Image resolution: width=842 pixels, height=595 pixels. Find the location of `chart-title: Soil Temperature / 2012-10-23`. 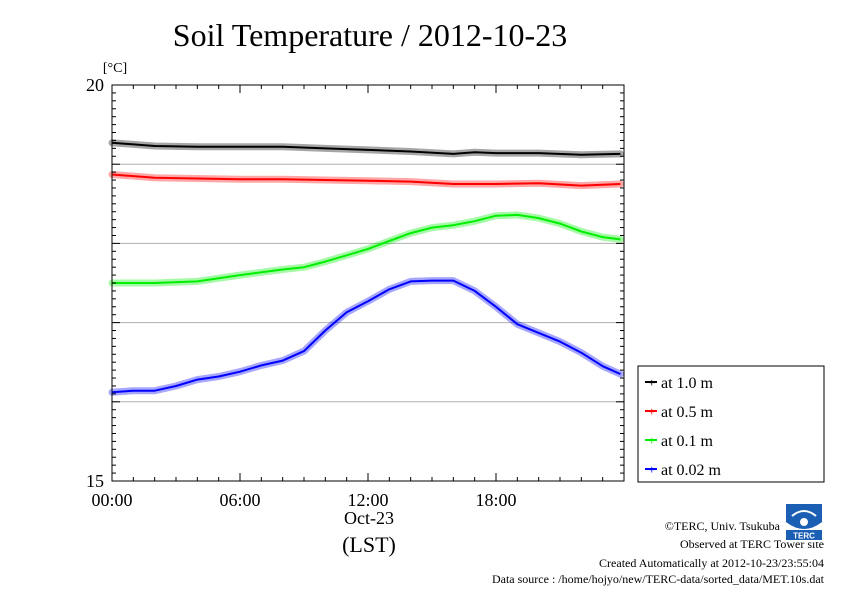

chart-title: Soil Temperature / 2012-10-23 is located at coordinates (370, 35).